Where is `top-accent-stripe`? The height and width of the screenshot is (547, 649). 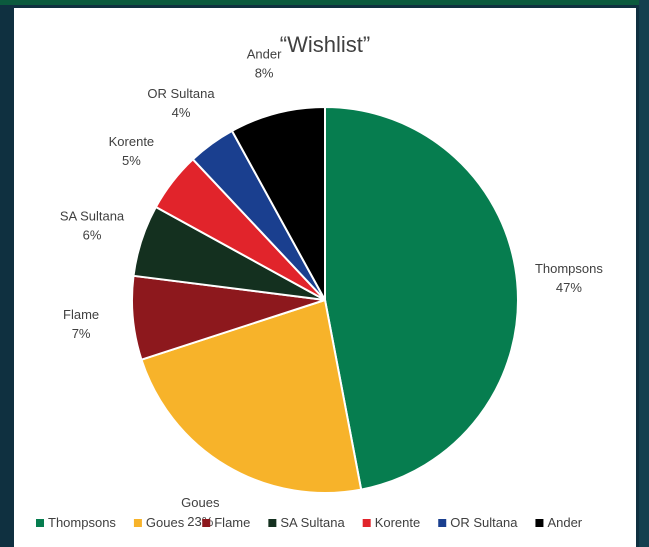 top-accent-stripe is located at coordinates (324, 2).